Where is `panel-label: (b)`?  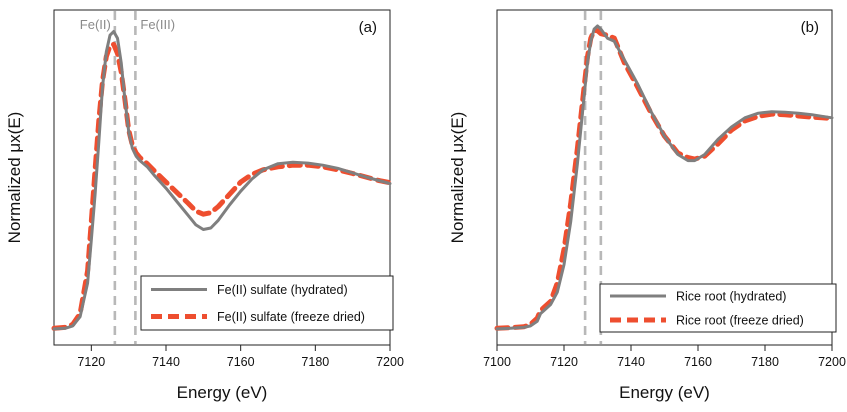 panel-label: (b) is located at coordinates (810, 27).